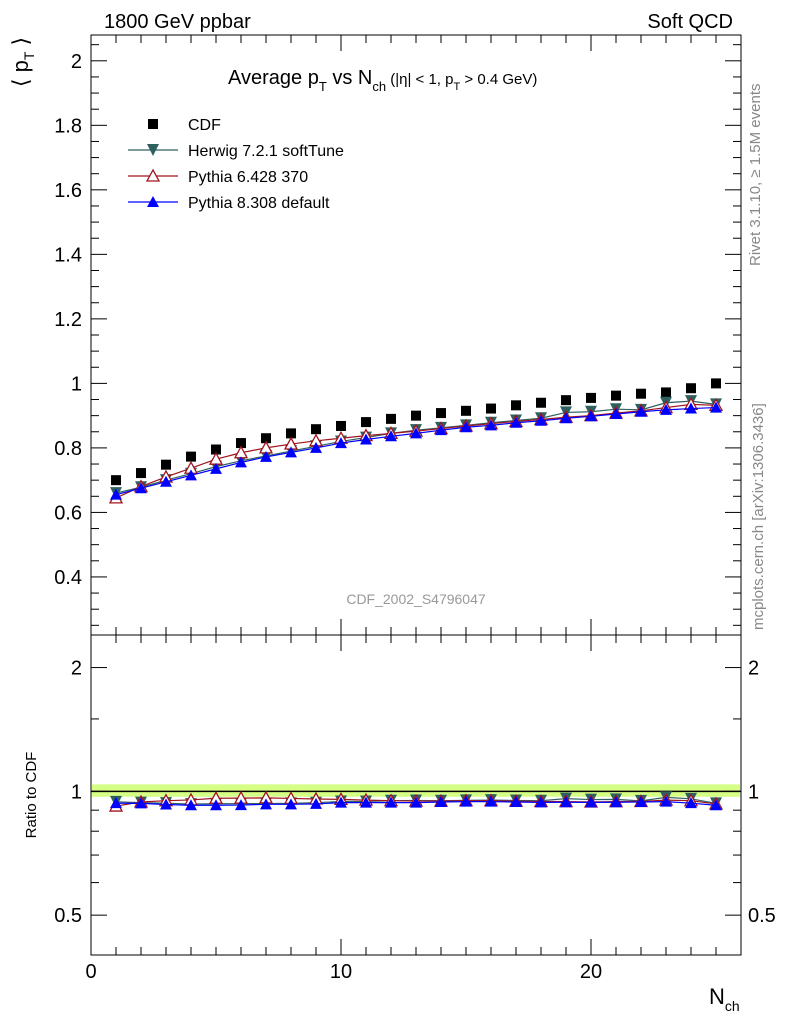 The width and height of the screenshot is (786, 1024). Describe the element at coordinates (204, 125) in the screenshot. I see `legend-label-cdf: CDF` at that location.